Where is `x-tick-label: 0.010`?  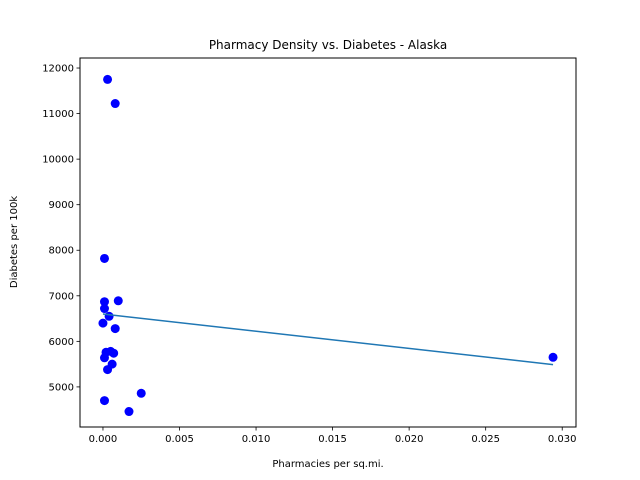 x-tick-label: 0.010 is located at coordinates (256, 439).